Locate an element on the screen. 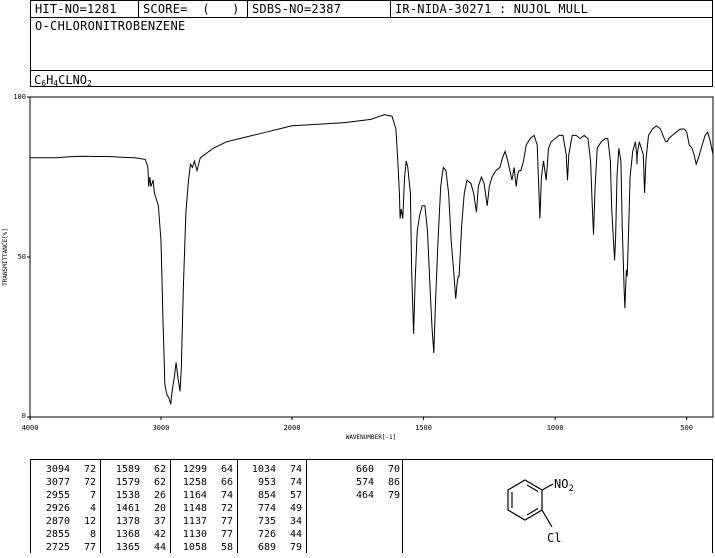 This screenshot has width=715, height=558. peak-wavenumber: 1538 is located at coordinates (127, 495).